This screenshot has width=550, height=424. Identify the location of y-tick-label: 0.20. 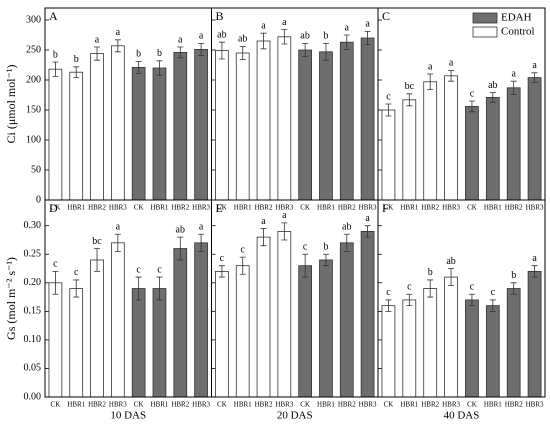
(33, 282).